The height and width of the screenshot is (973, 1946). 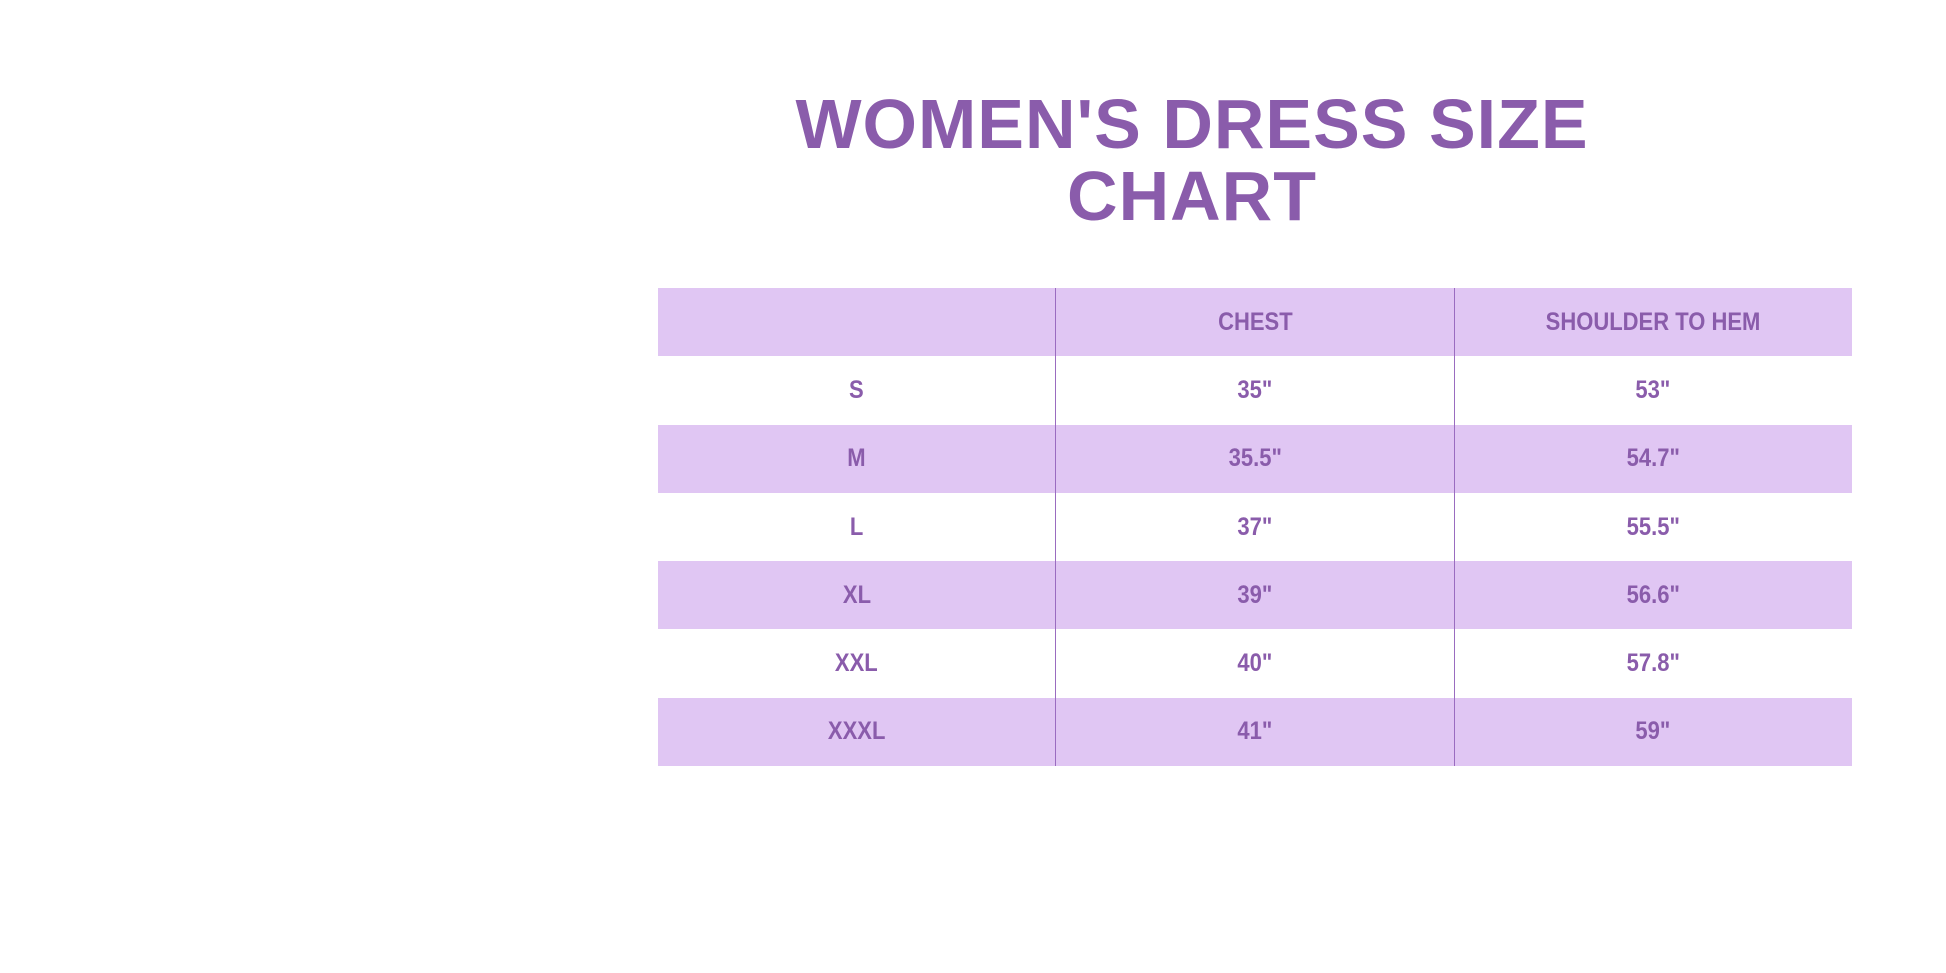 I want to click on shoulder-to-hem-cell: 56.6", so click(x=1652, y=595).